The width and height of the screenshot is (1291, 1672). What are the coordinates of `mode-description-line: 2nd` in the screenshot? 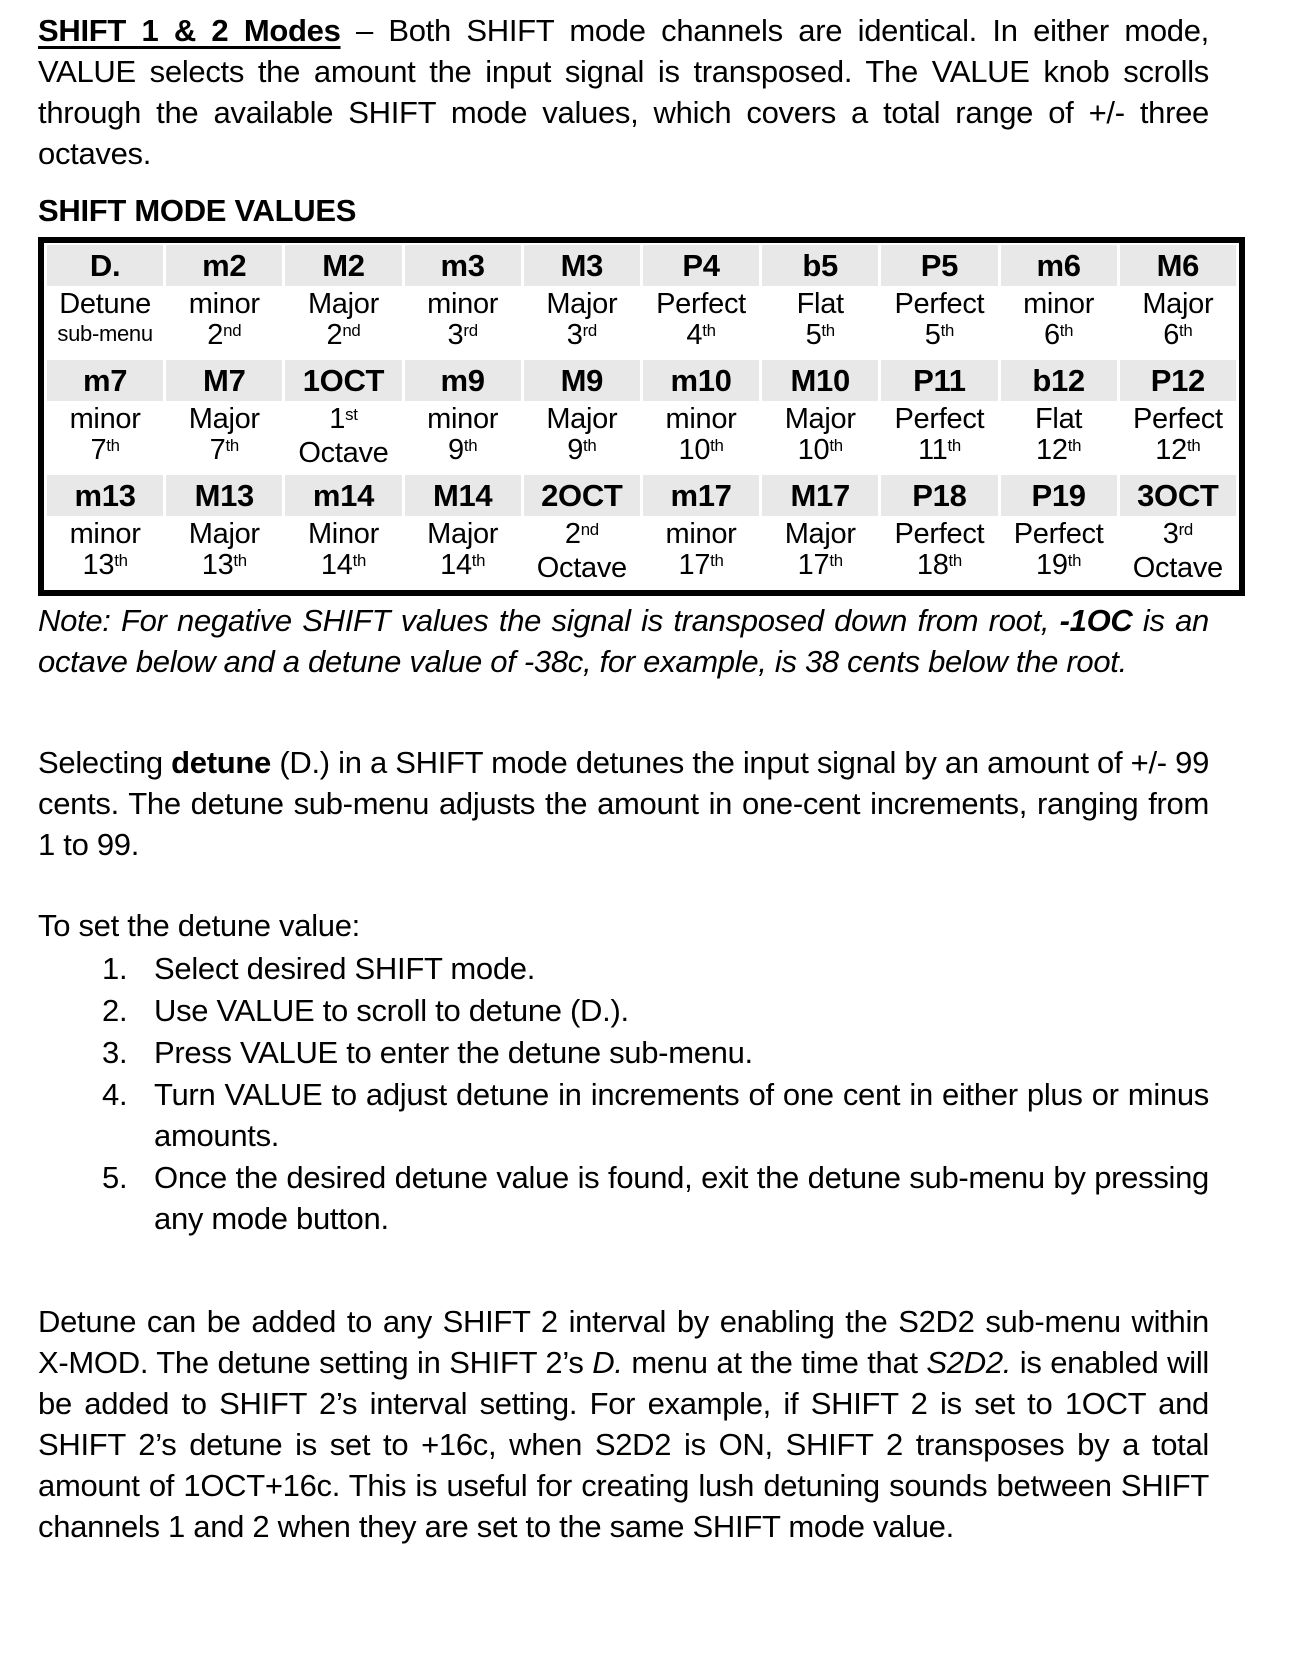 It's located at (343, 335).